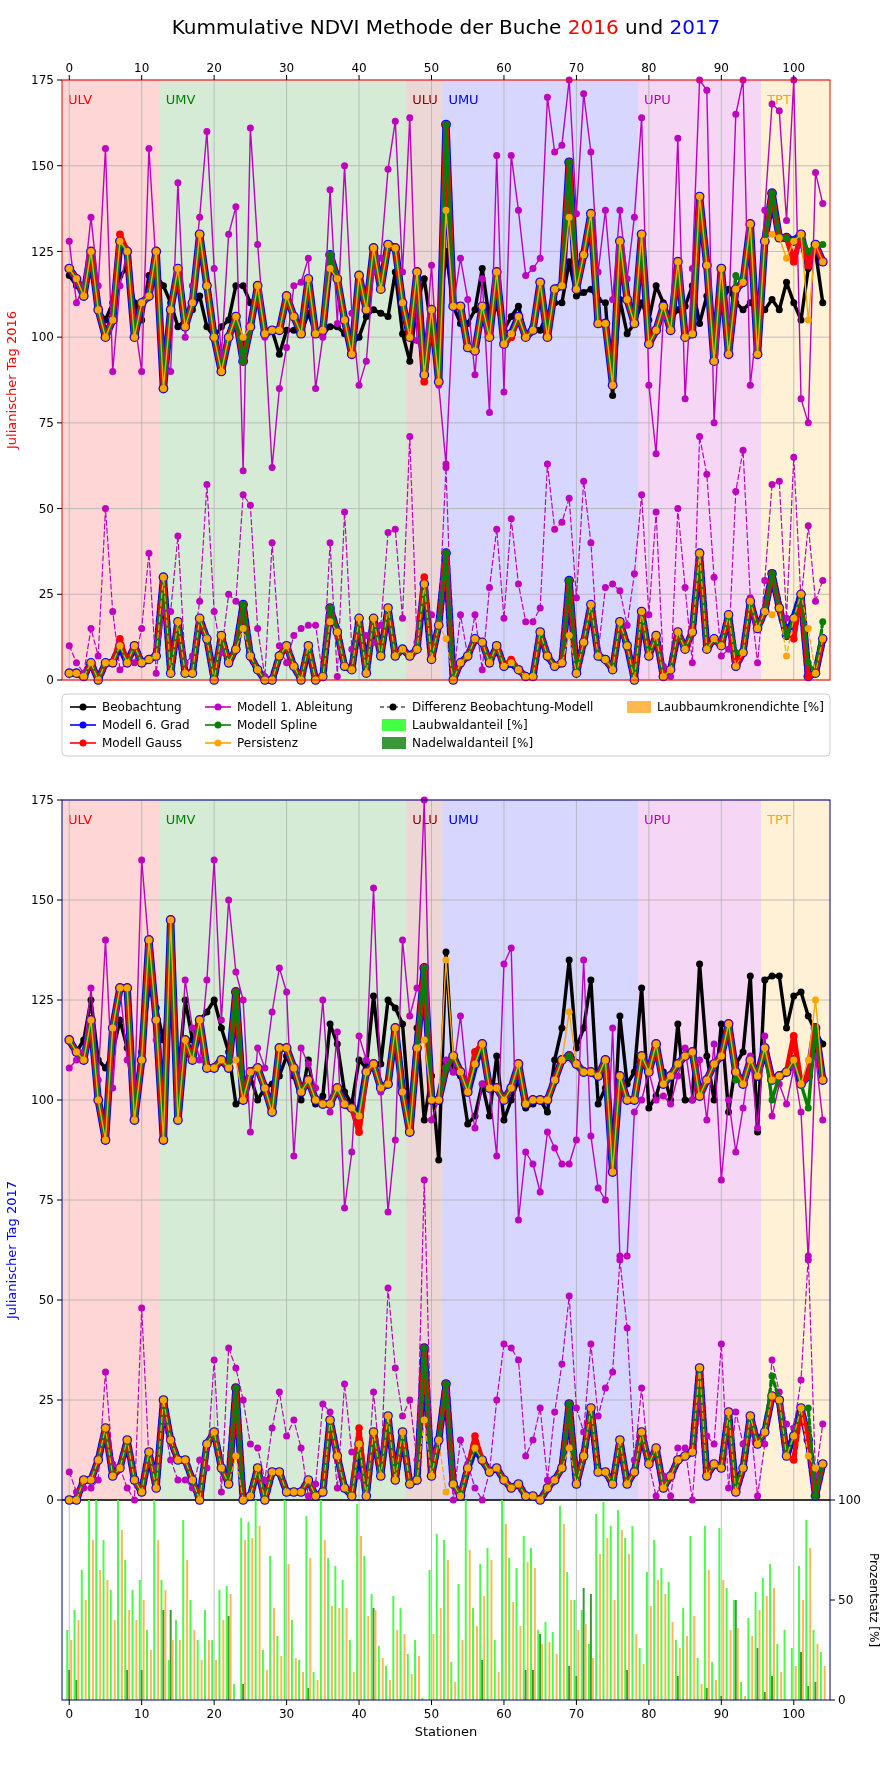 This screenshot has height=1776, width=886. Describe the element at coordinates (446, 1731) in the screenshot. I see `x-axis-title: Stationen` at that location.